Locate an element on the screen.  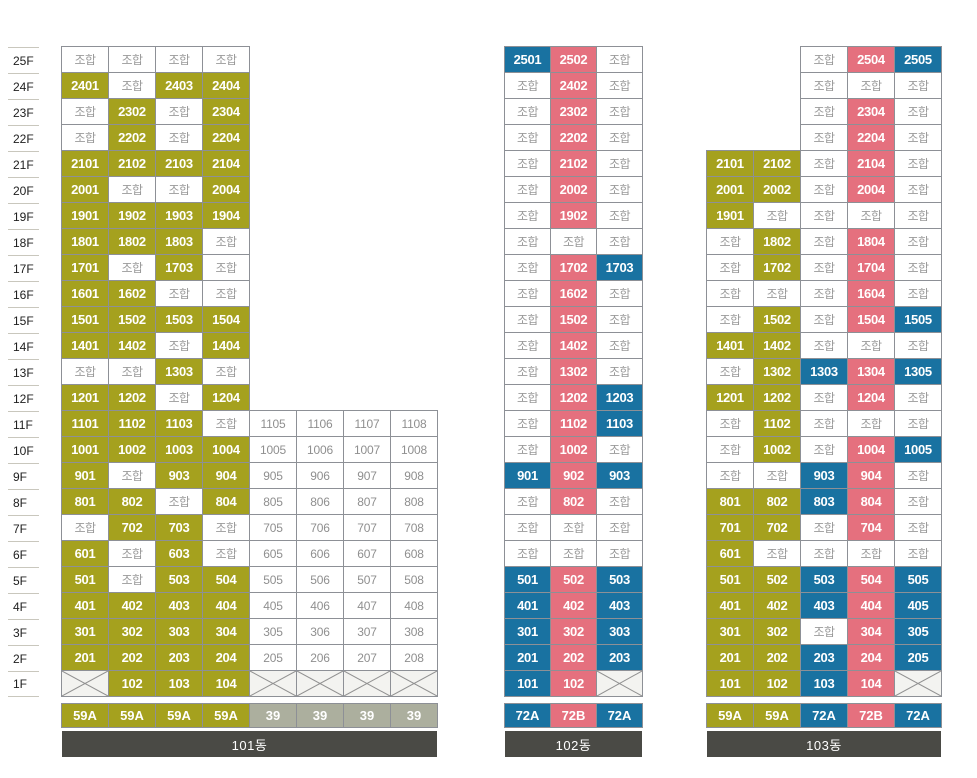
unit-cell: 505 is located at coordinates (918, 579).